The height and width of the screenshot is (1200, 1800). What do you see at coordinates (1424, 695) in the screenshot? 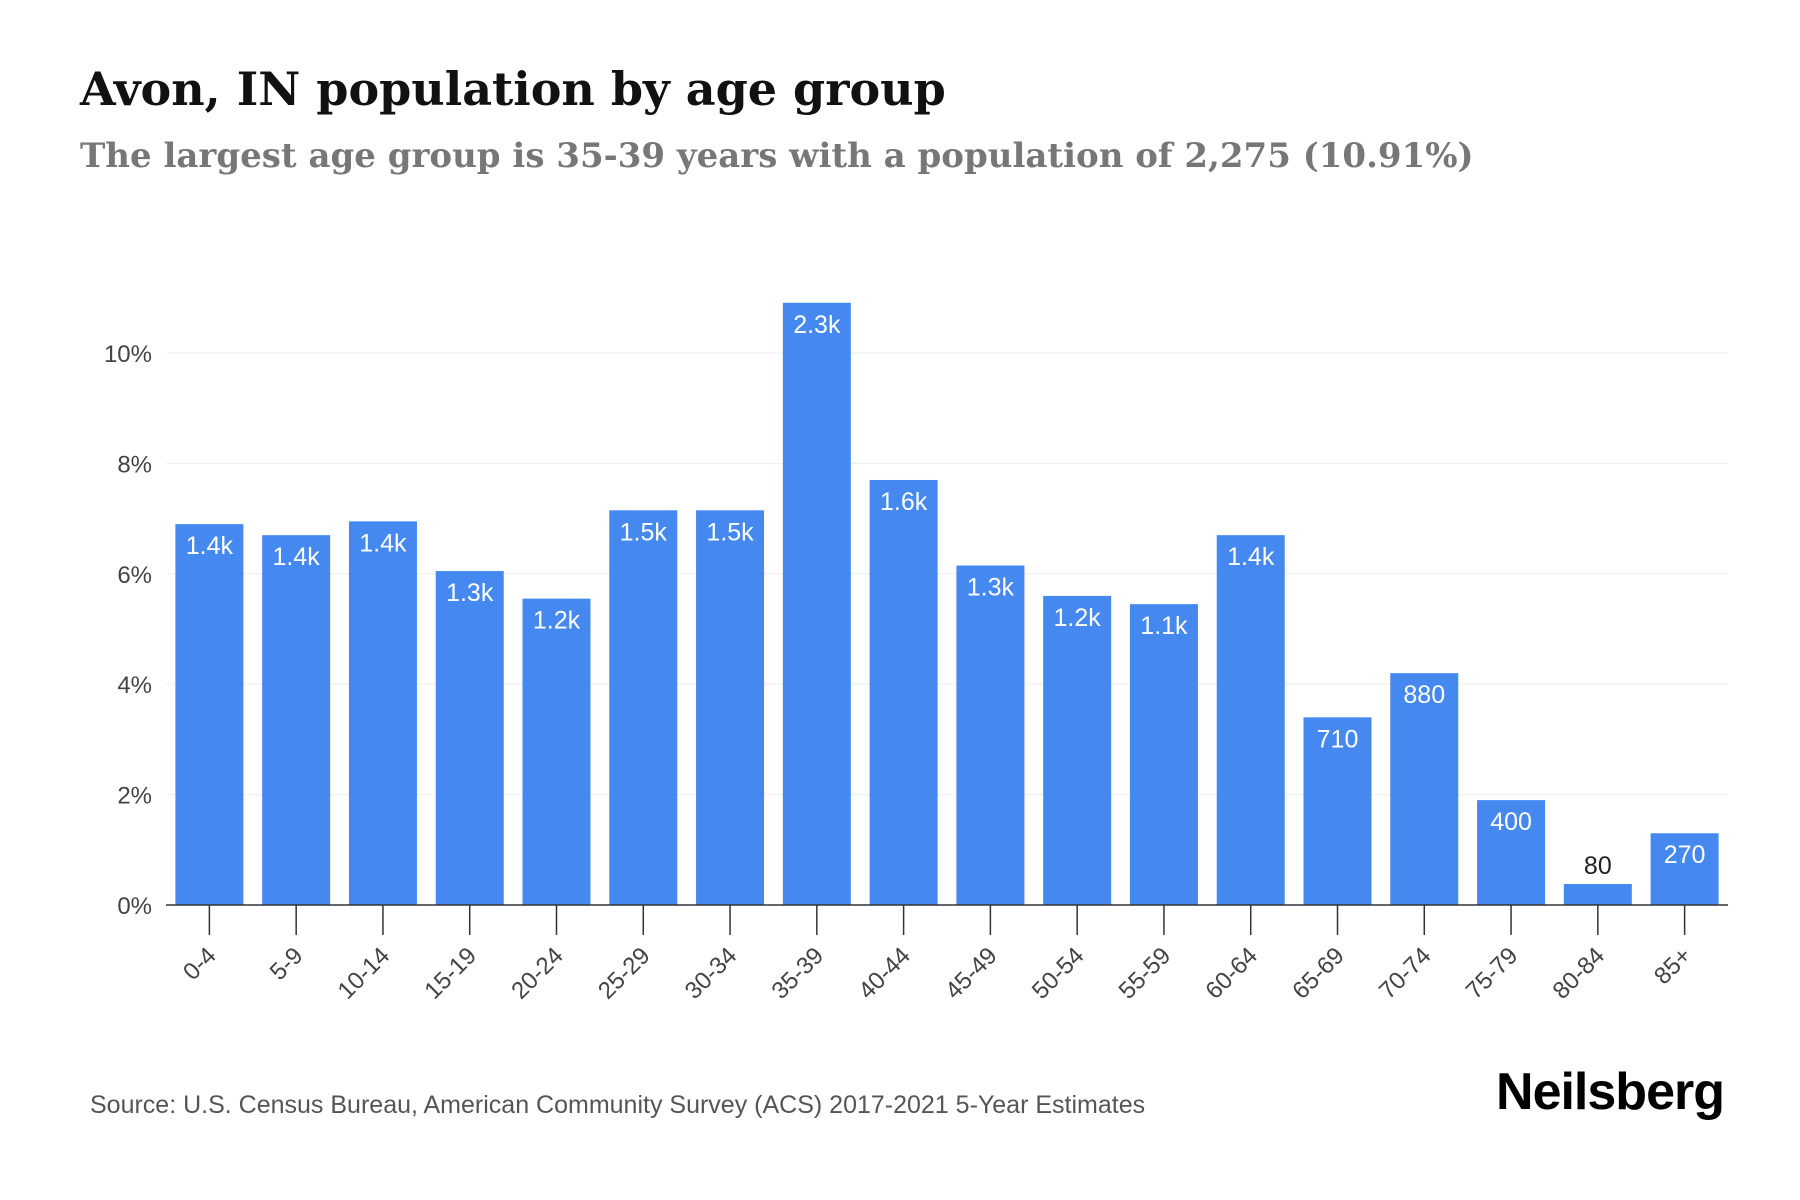
I see `data-label: 880` at bounding box center [1424, 695].